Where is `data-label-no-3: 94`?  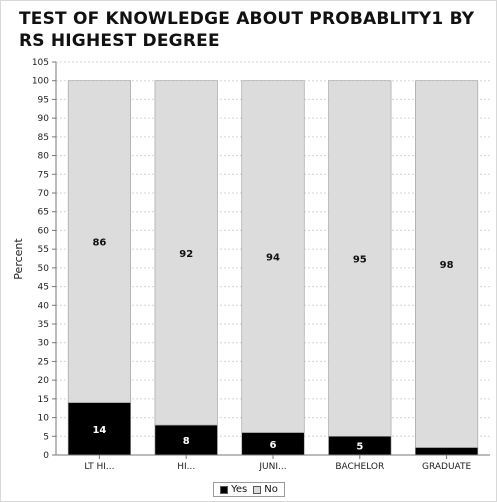
data-label-no-3: 94 is located at coordinates (273, 258).